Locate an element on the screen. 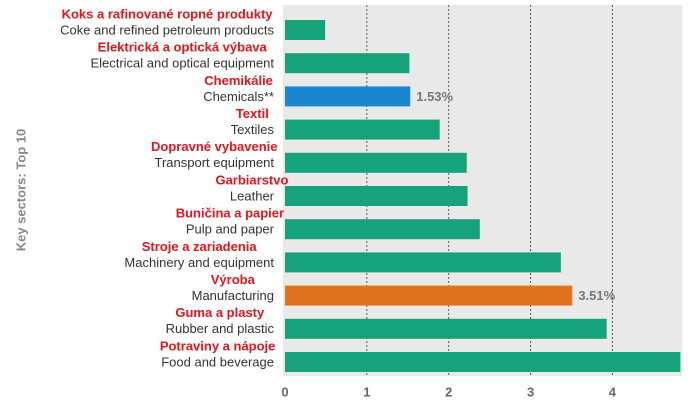 This screenshot has height=403, width=692. category-translation: Garbiarstvo is located at coordinates (251, 179).